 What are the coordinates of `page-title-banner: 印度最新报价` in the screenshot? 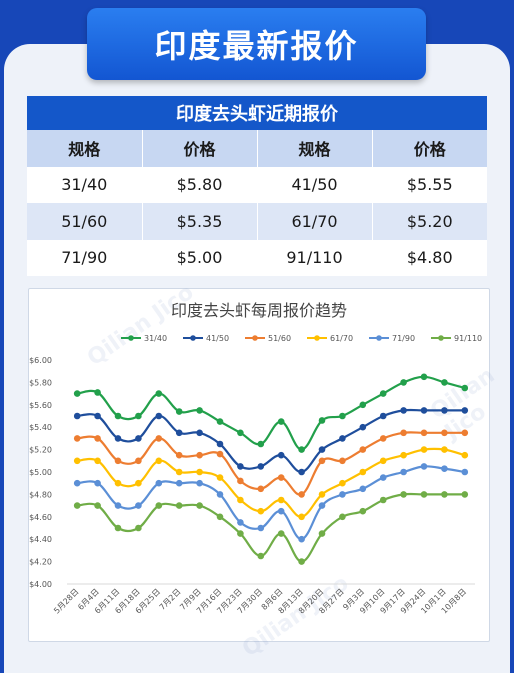 It's located at (256, 44).